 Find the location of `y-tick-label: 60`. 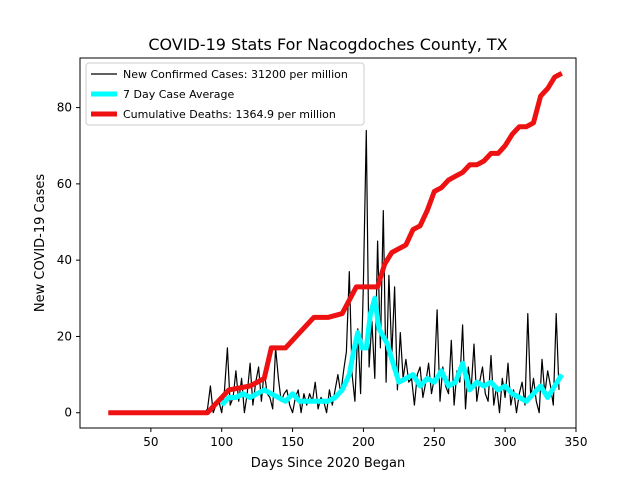

y-tick-label: 60 is located at coordinates (64, 184).